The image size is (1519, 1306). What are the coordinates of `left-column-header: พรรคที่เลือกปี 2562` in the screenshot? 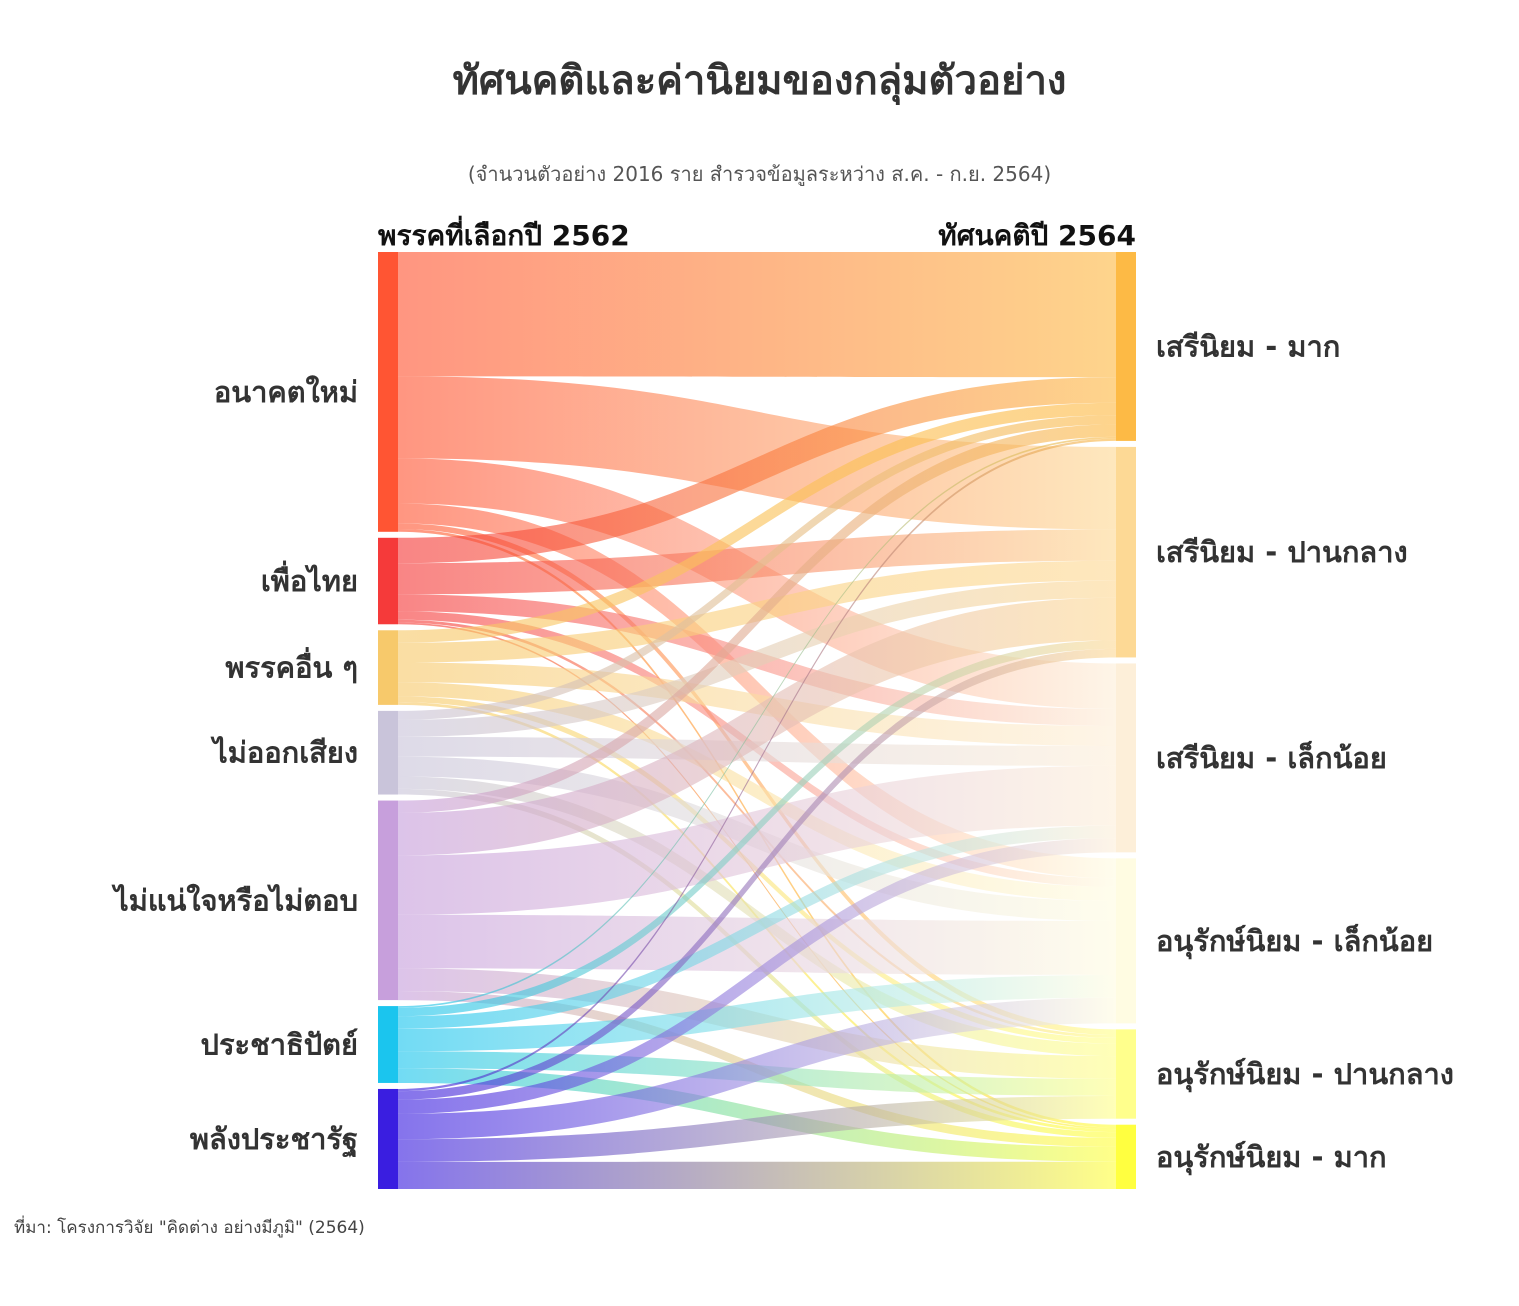 It's located at (504, 235).